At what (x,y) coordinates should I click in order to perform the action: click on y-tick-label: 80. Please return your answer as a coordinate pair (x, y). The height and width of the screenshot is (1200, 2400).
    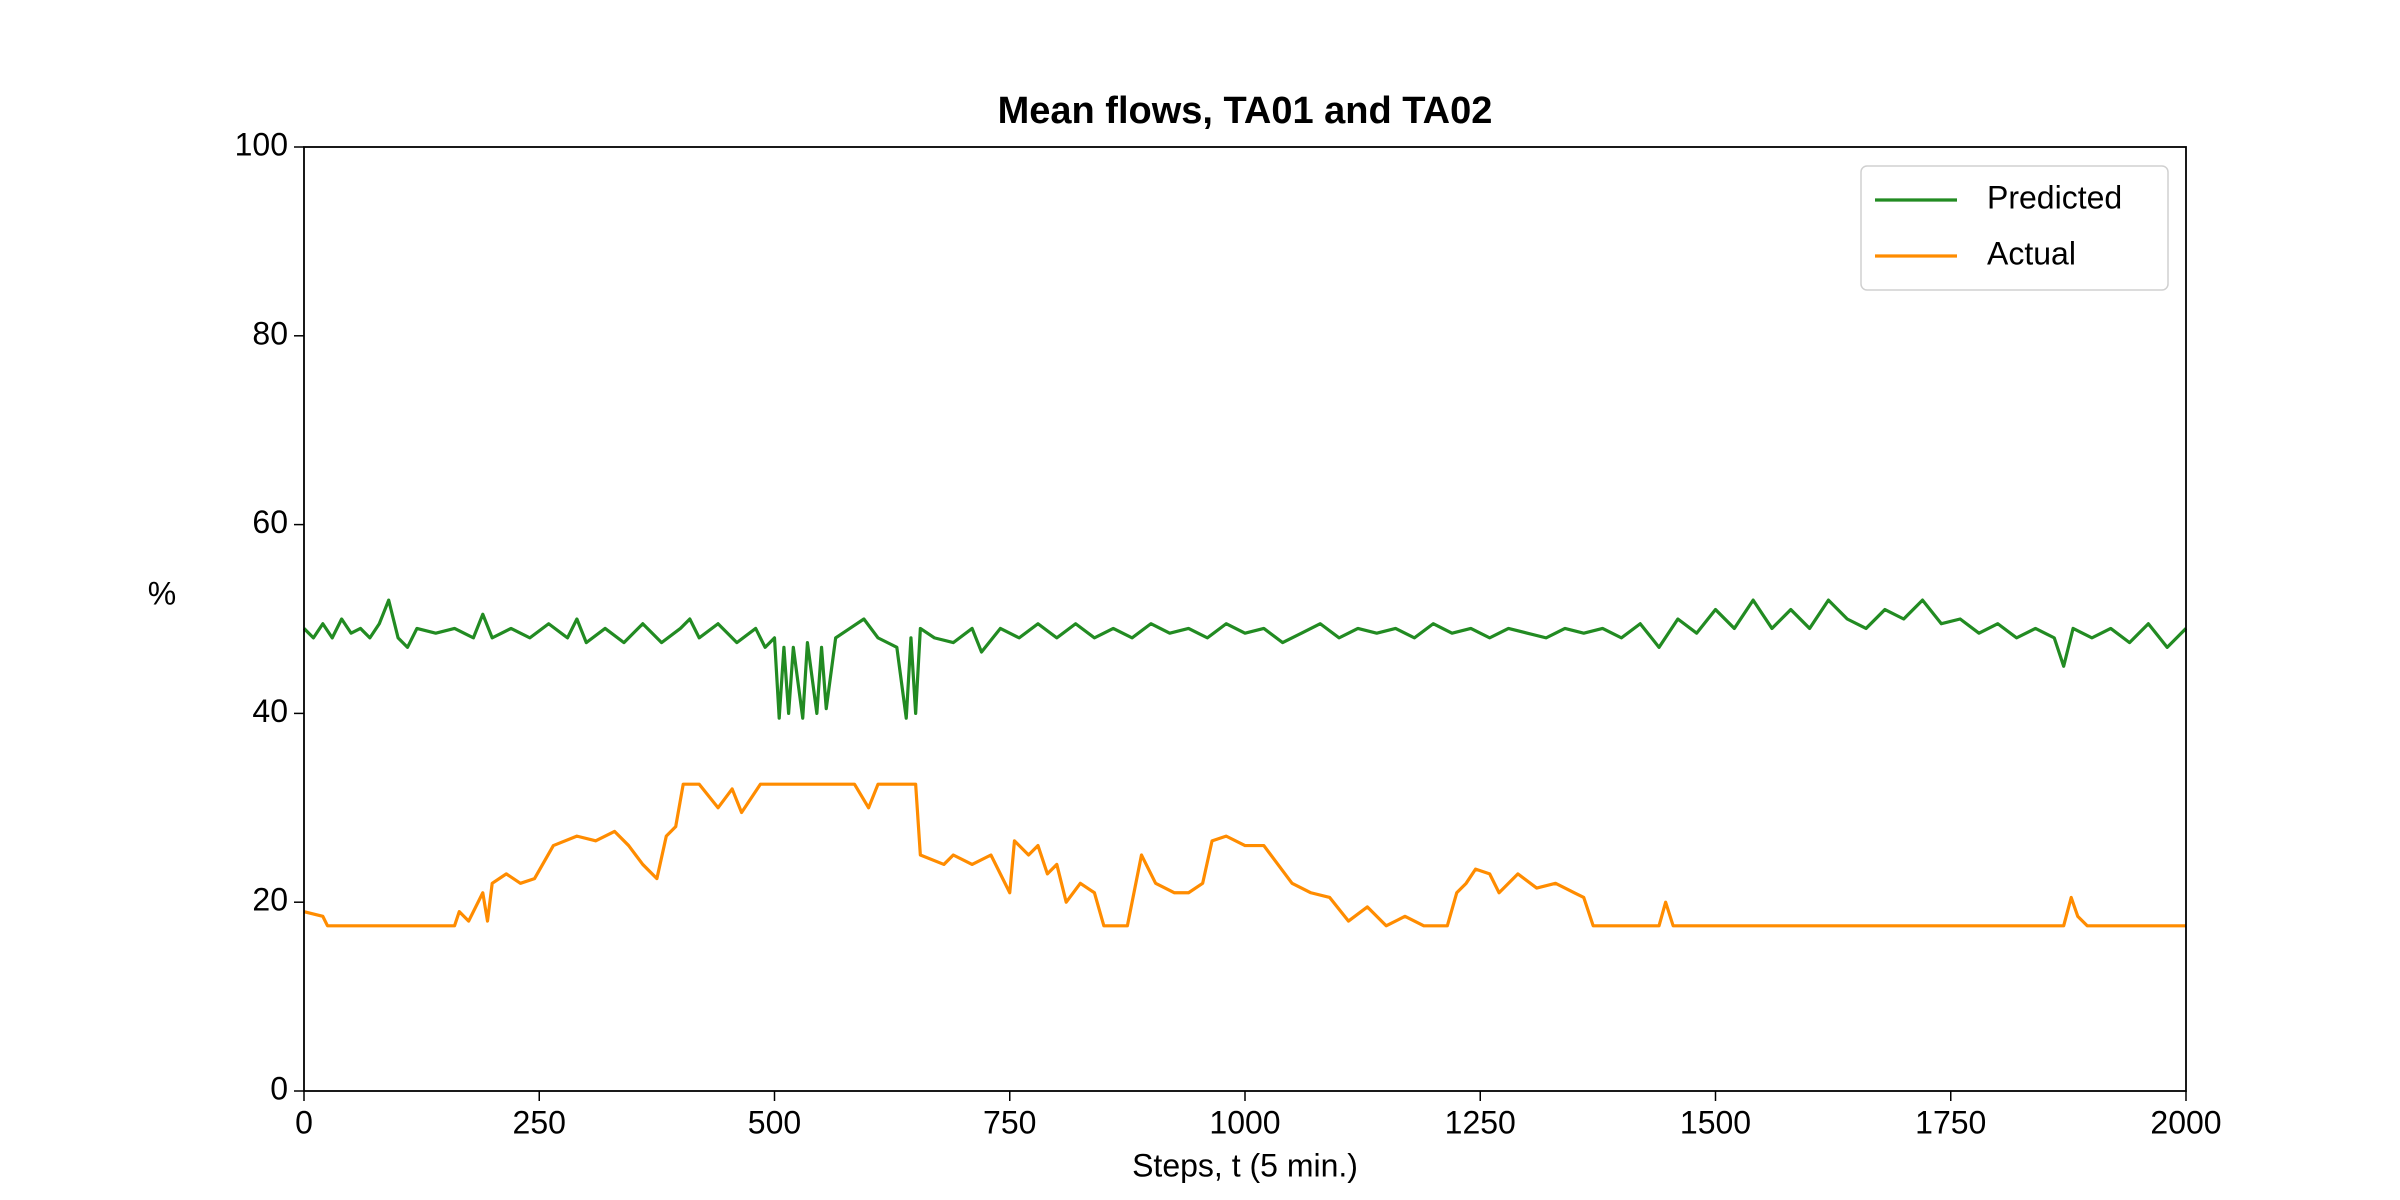
    Looking at the image, I should click on (270, 333).